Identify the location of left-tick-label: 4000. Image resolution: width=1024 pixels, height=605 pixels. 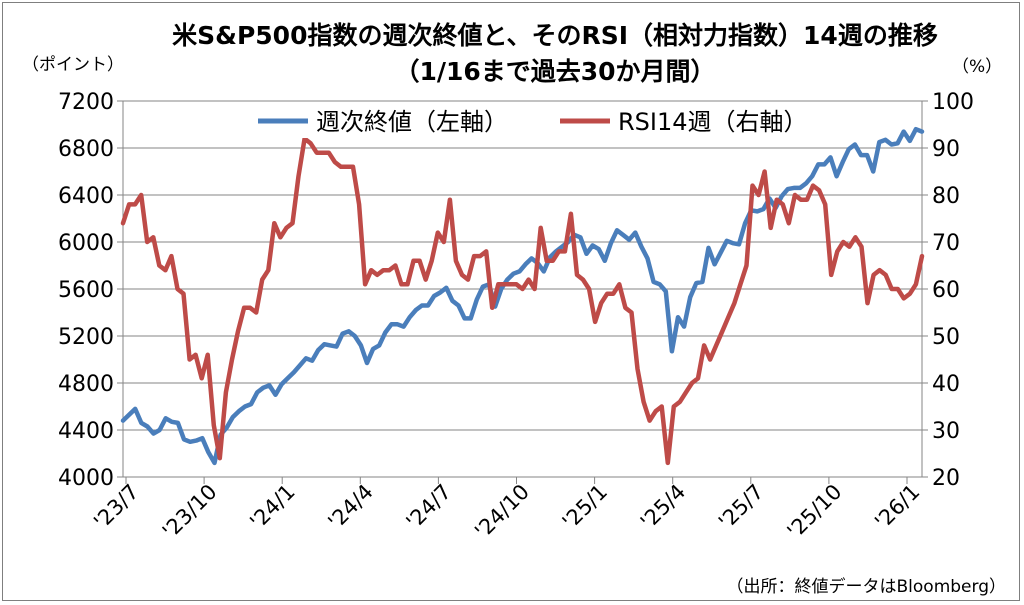
(86, 478).